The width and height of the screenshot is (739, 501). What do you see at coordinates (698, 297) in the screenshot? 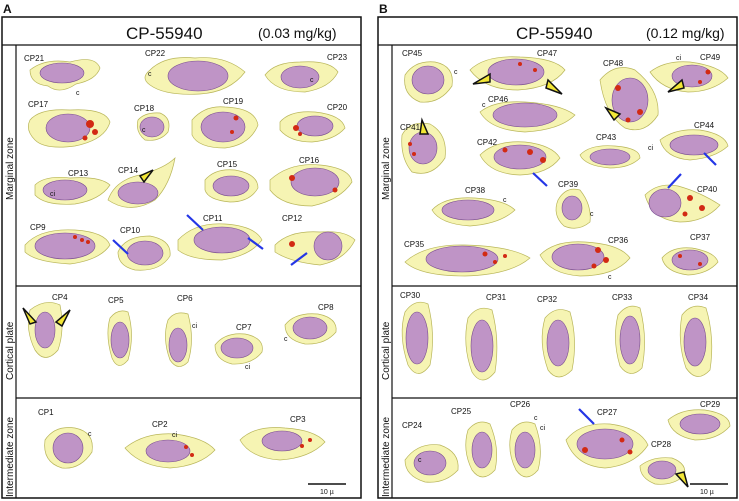
I see `label-cp34: CP34` at bounding box center [698, 297].